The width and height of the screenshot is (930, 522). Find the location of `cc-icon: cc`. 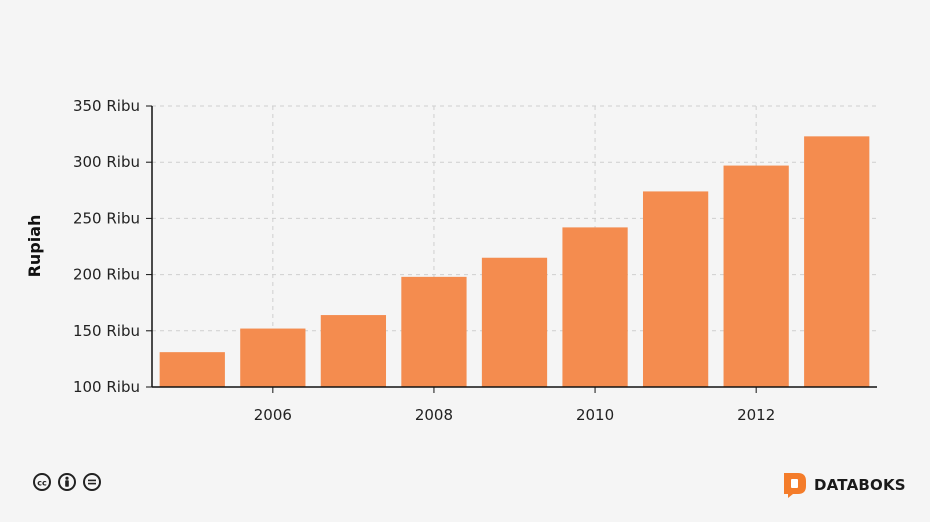

cc-icon: cc is located at coordinates (42, 482).